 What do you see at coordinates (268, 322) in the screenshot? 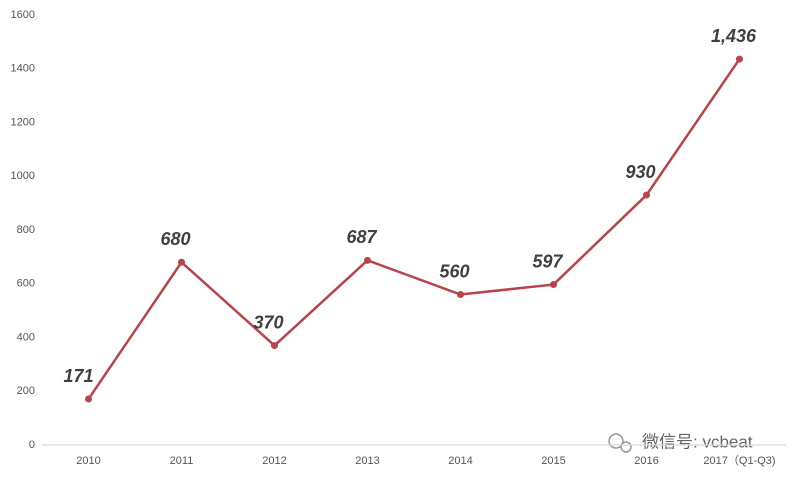
I see `value-label: 370` at bounding box center [268, 322].